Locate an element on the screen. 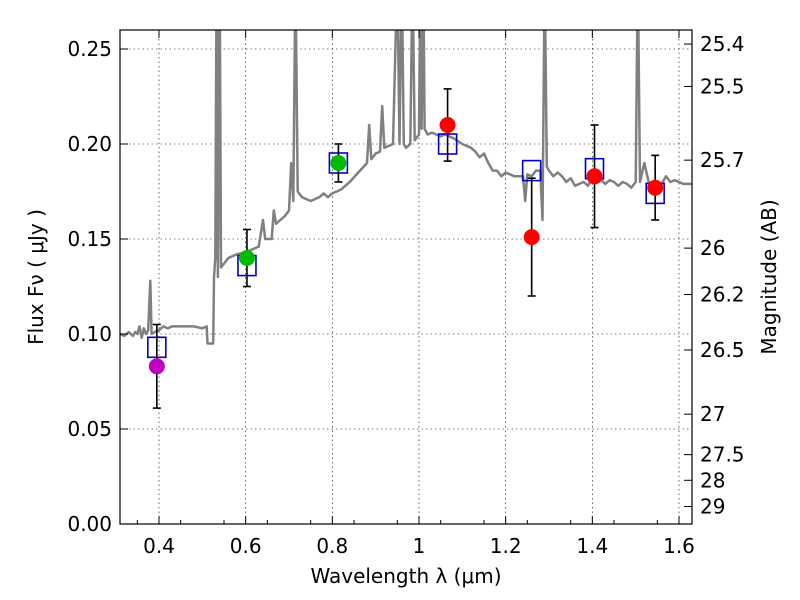 The image size is (800, 600). x-tick-label: 1.6 is located at coordinates (679, 546).